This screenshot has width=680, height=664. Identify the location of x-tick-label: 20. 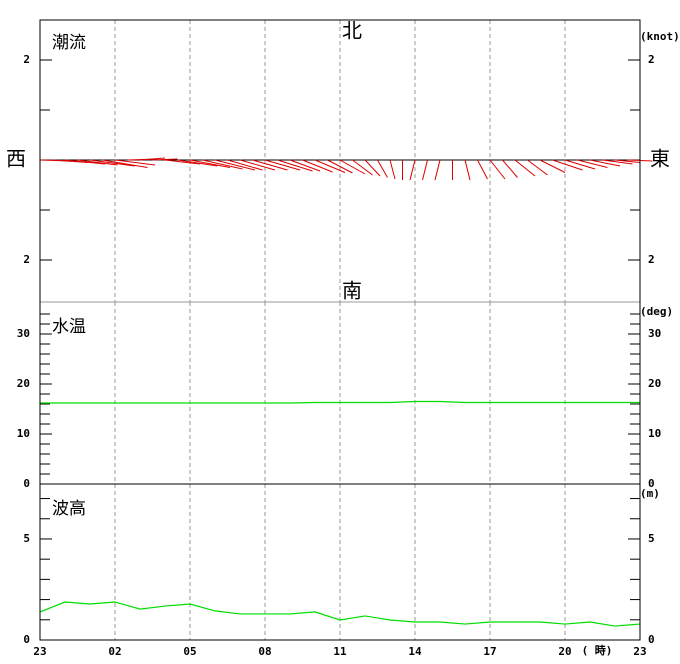
(564, 651).